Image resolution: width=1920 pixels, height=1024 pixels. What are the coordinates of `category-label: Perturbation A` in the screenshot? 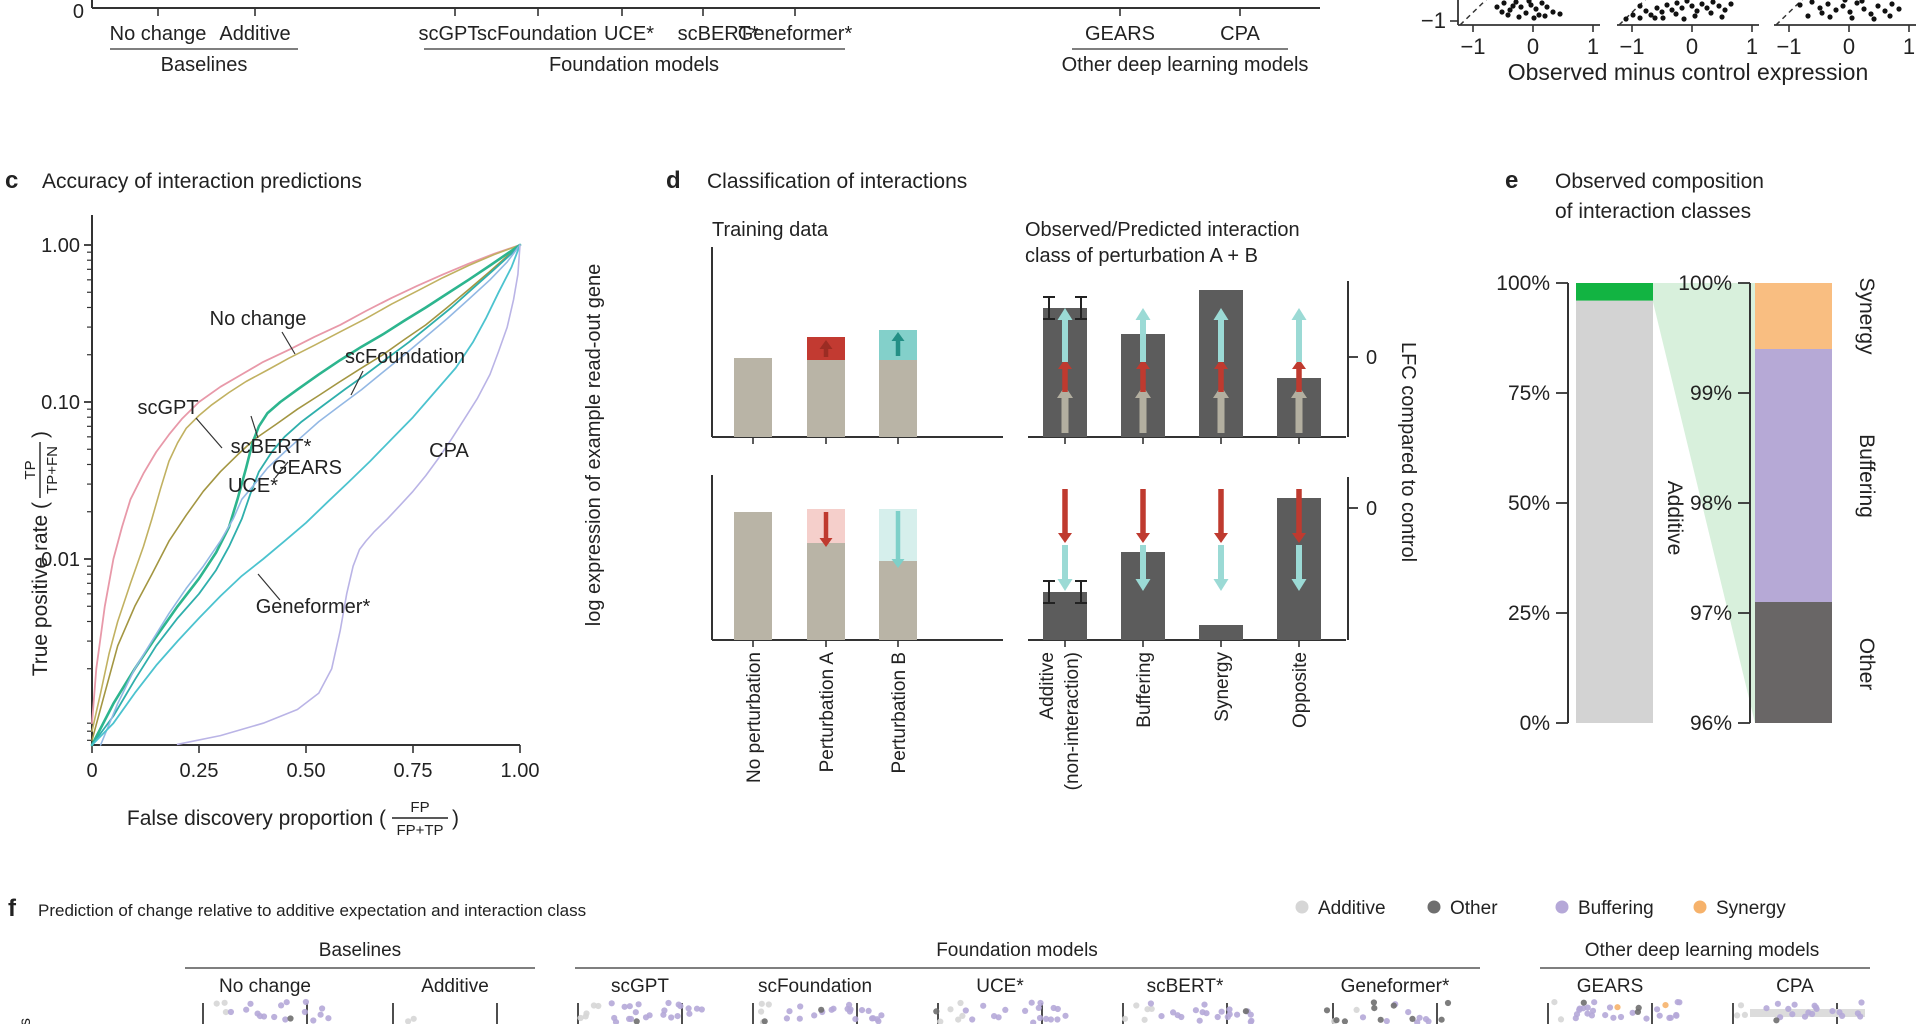 It's located at (827, 712).